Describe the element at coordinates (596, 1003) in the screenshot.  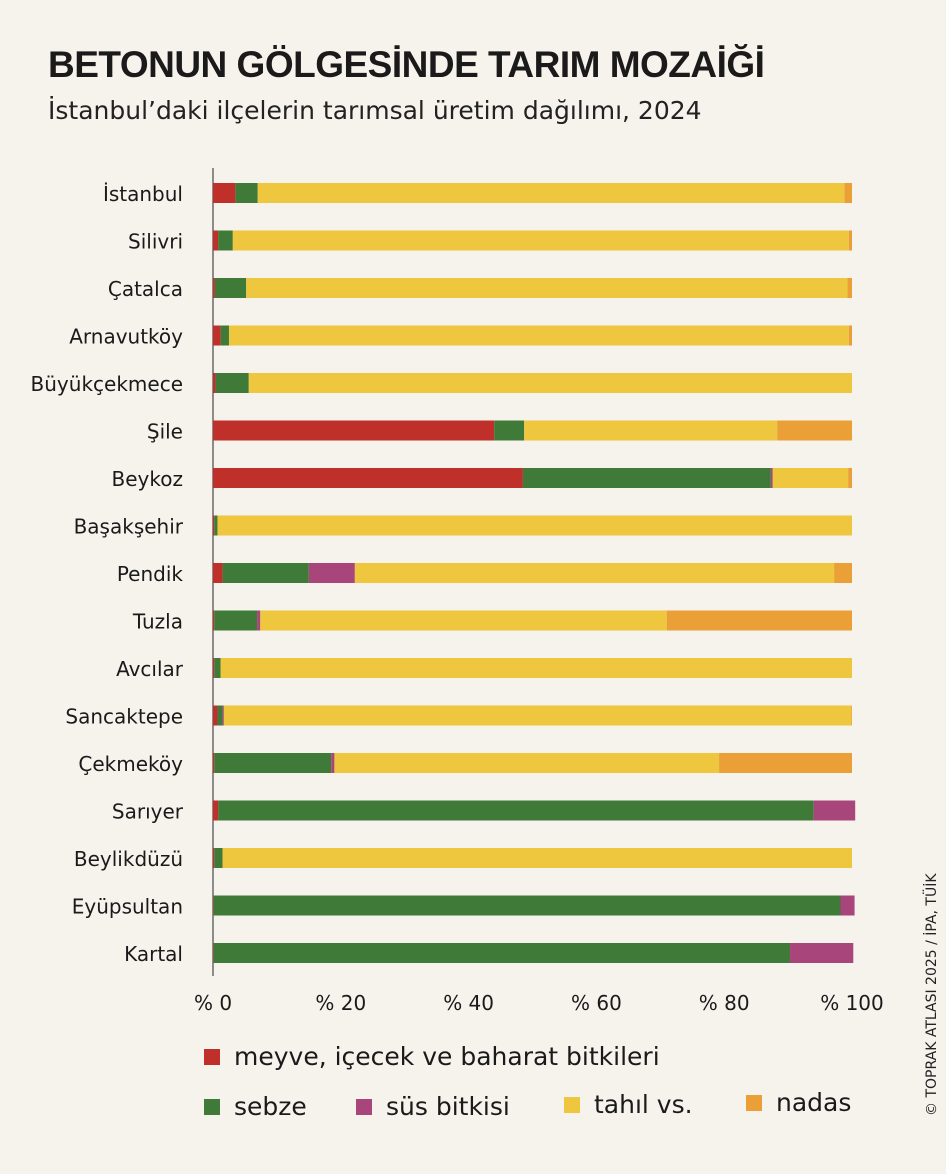
I see `x-tick-label: % 60` at that location.